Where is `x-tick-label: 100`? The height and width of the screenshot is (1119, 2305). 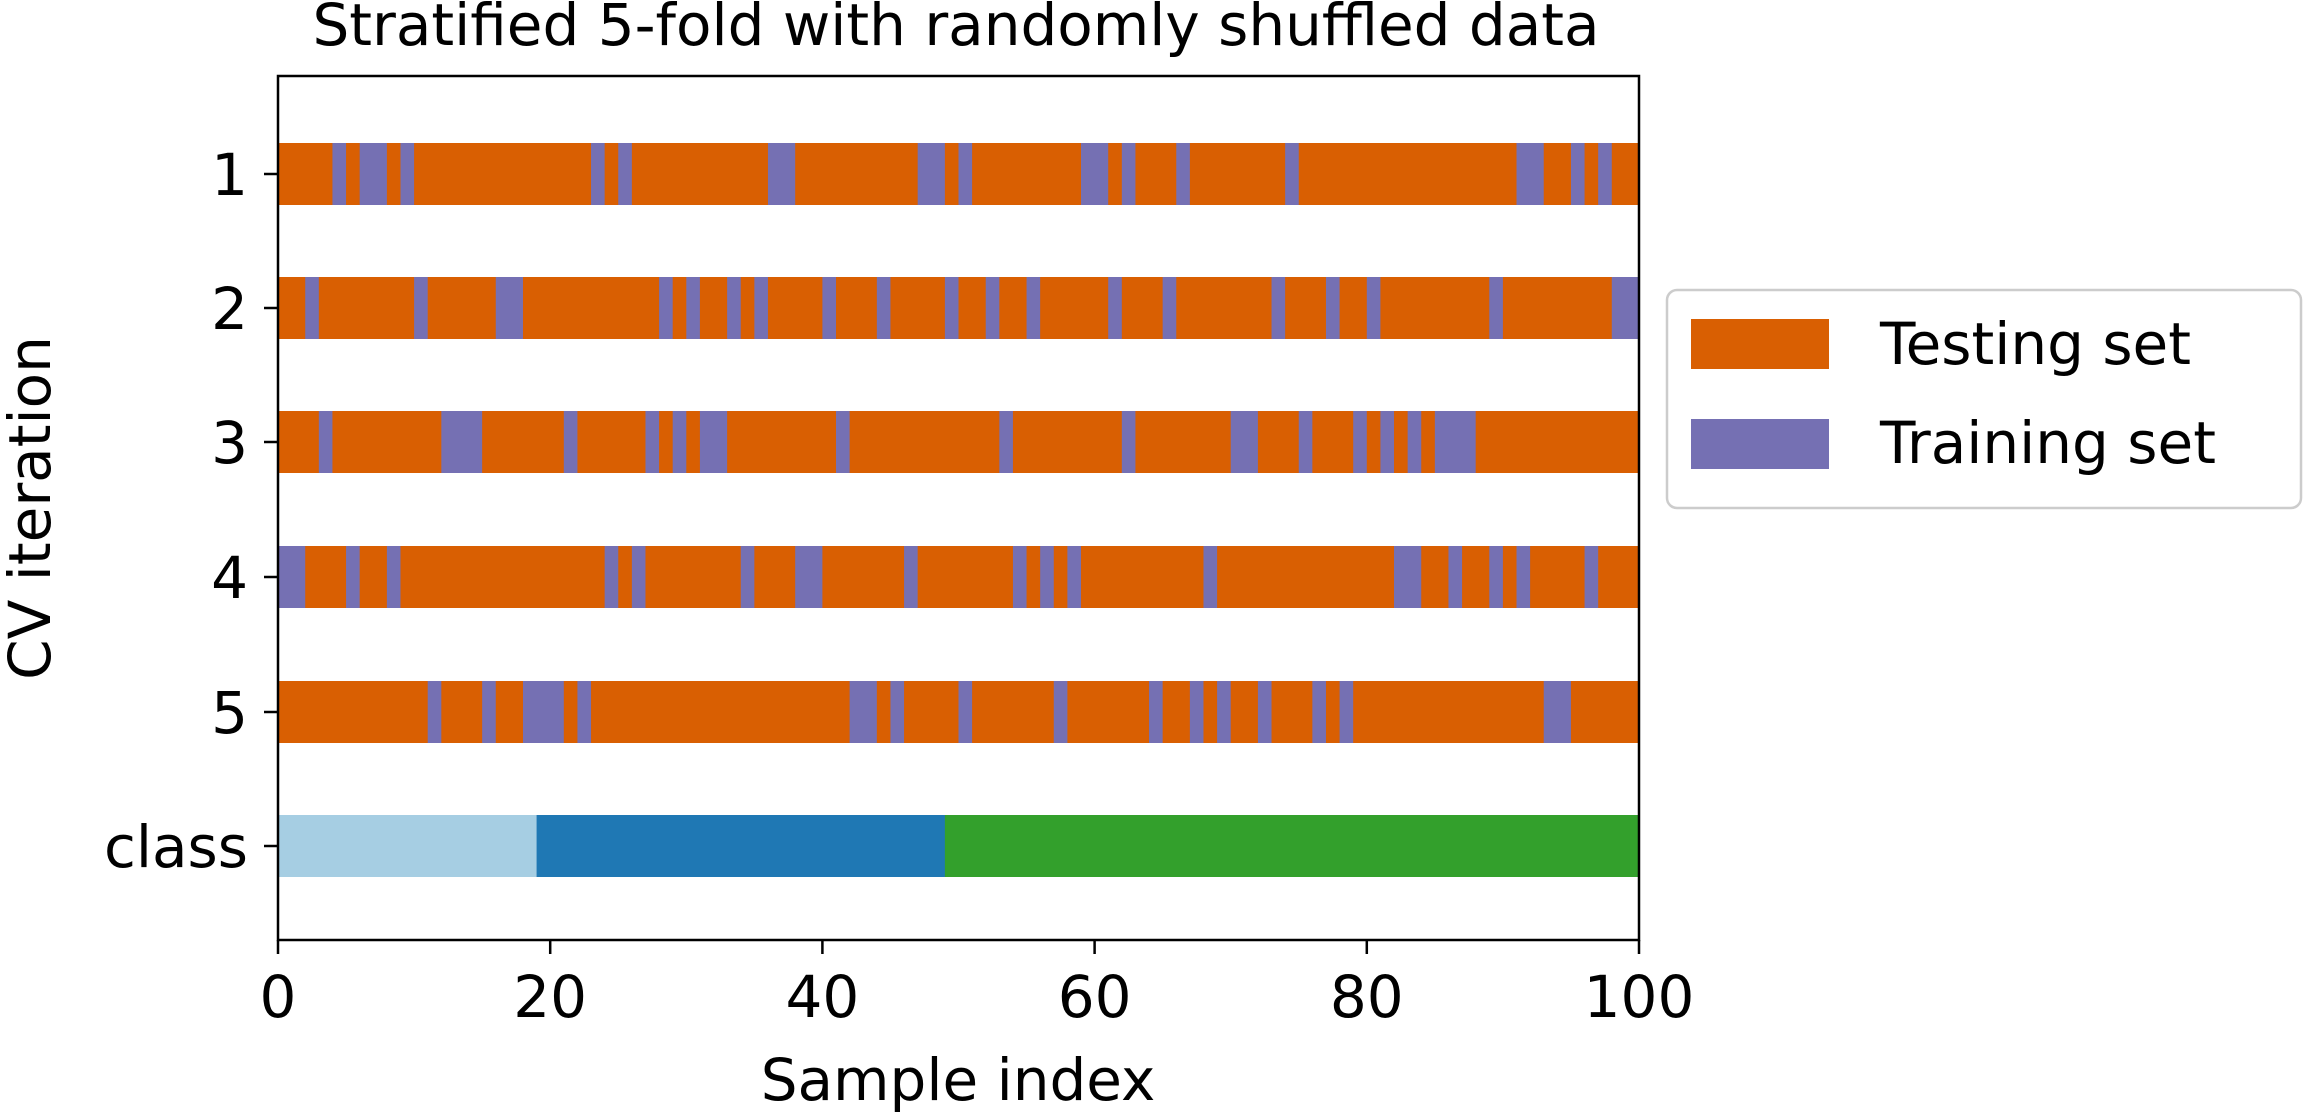 x-tick-label: 100 is located at coordinates (1639, 997).